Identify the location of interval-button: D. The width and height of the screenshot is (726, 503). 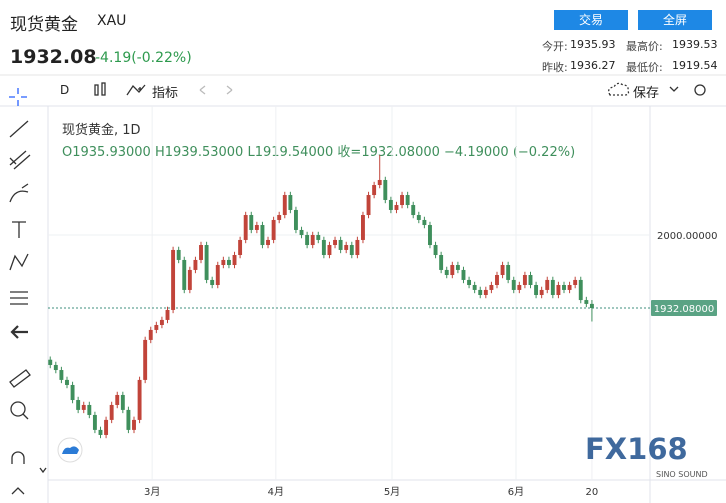
(65, 90).